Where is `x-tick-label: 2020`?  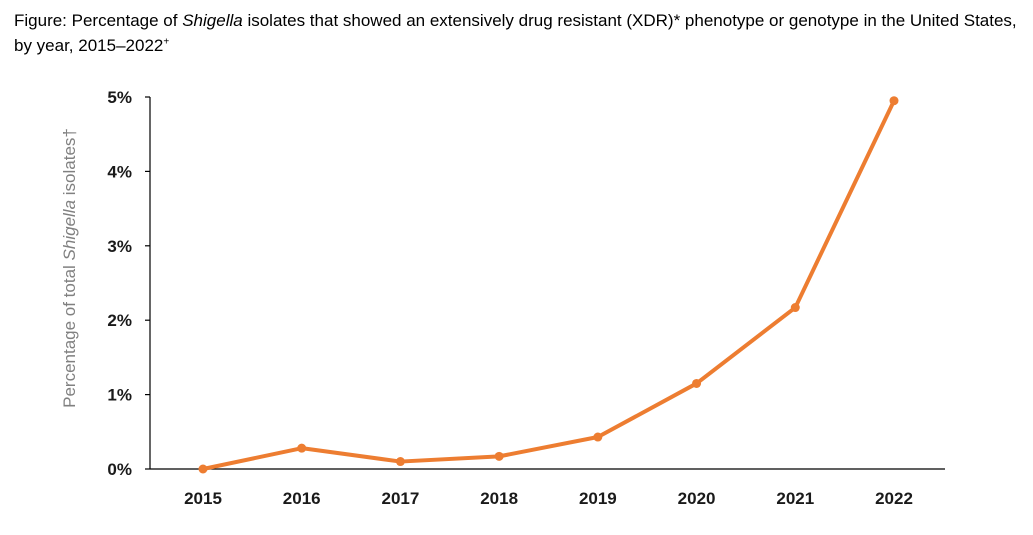 x-tick-label: 2020 is located at coordinates (697, 498).